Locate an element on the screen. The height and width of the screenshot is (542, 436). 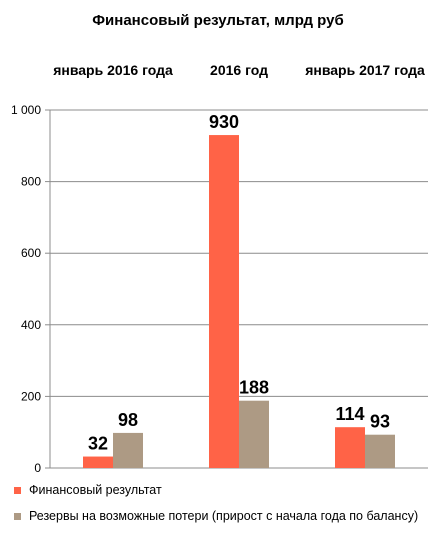
legend-swatch-financial-result is located at coordinates (17, 491).